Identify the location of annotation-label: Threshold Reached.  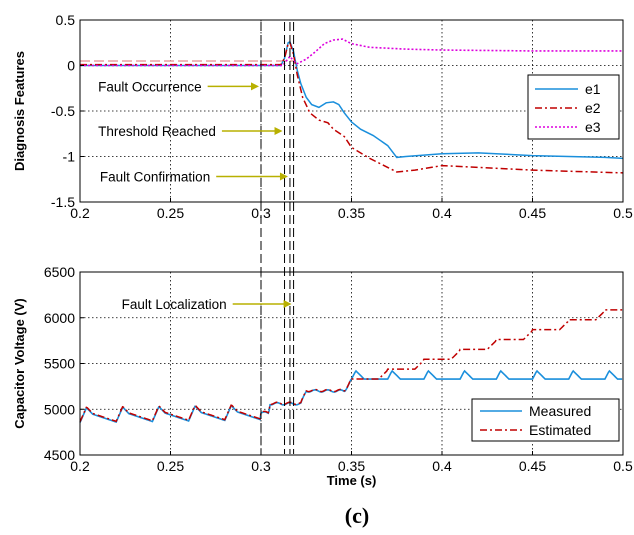
(157, 131).